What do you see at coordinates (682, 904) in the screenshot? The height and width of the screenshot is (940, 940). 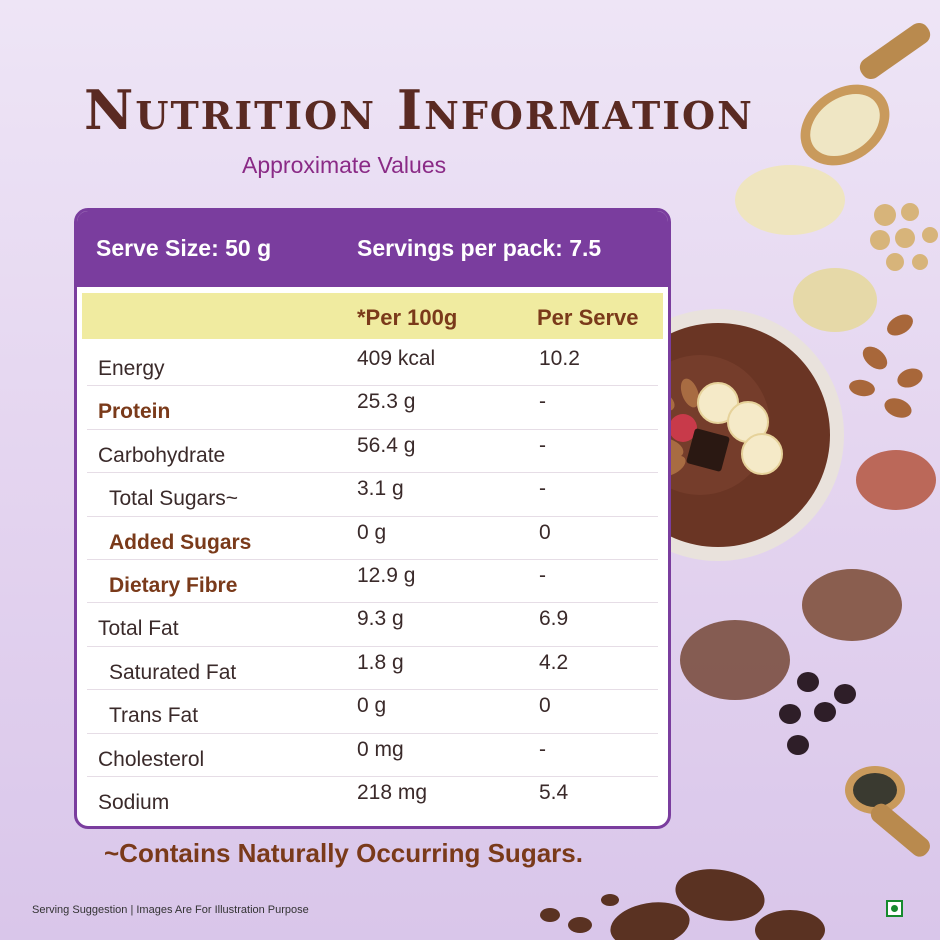 I see `cocoa-pods` at bounding box center [682, 904].